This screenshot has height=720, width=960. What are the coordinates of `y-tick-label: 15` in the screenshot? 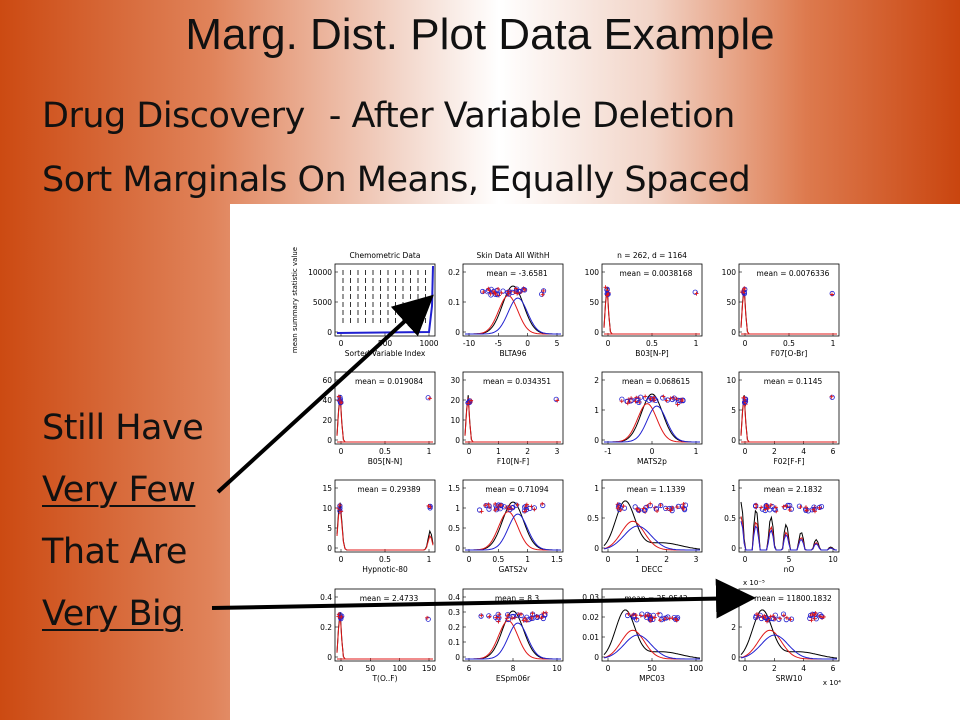 It's located at (327, 488).